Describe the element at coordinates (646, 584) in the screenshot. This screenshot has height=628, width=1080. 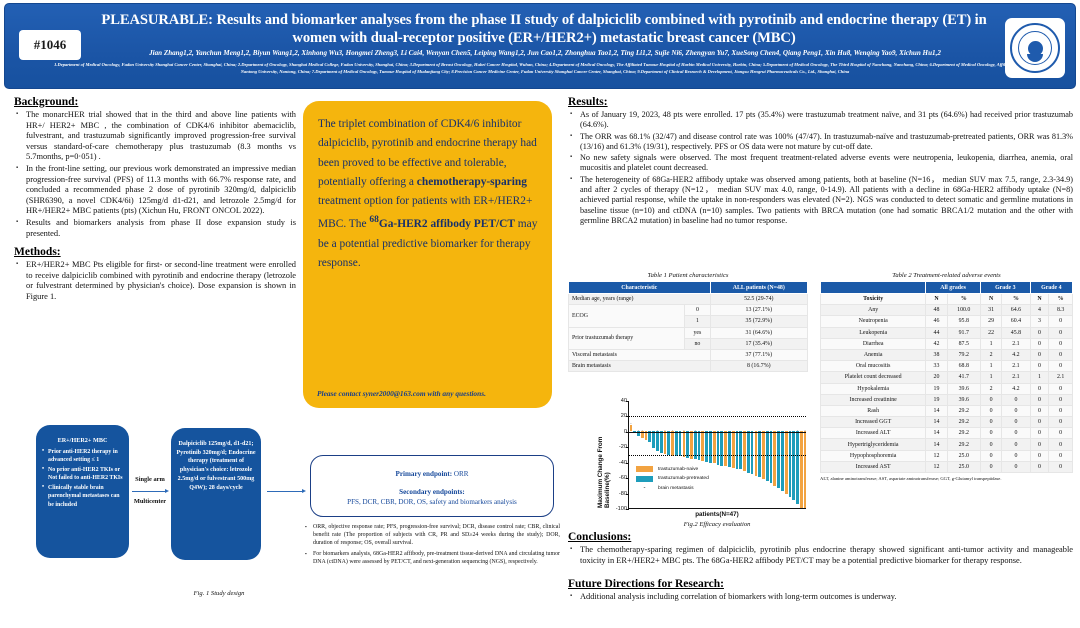
I see `future-directions-heading: Future Directions for Research:` at that location.